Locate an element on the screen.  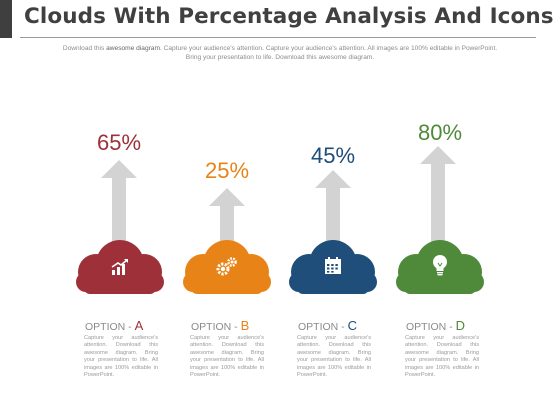
option-label: OPTION - B is located at coordinates (220, 325).